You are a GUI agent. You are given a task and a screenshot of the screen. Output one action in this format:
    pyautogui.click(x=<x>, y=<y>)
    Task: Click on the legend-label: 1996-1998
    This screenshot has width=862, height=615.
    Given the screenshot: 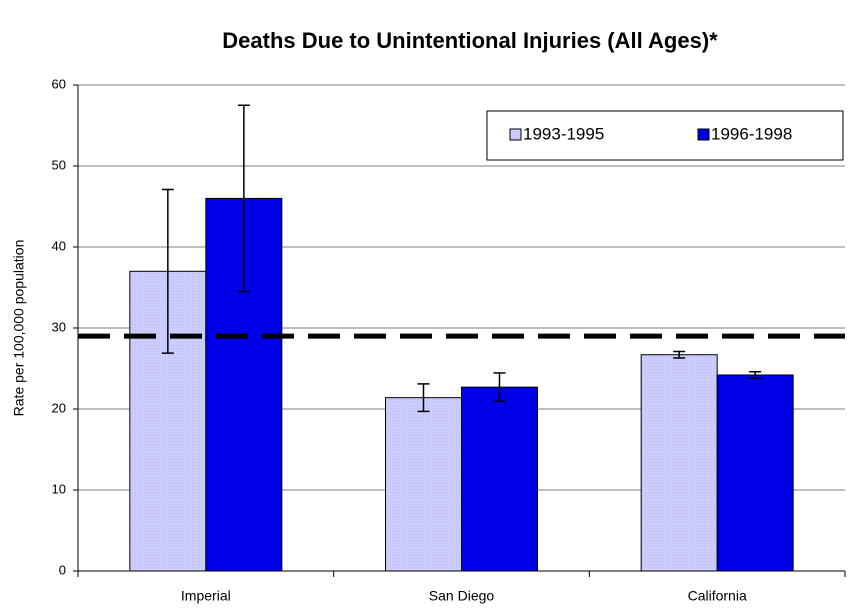 What is the action you would take?
    pyautogui.click(x=751, y=133)
    